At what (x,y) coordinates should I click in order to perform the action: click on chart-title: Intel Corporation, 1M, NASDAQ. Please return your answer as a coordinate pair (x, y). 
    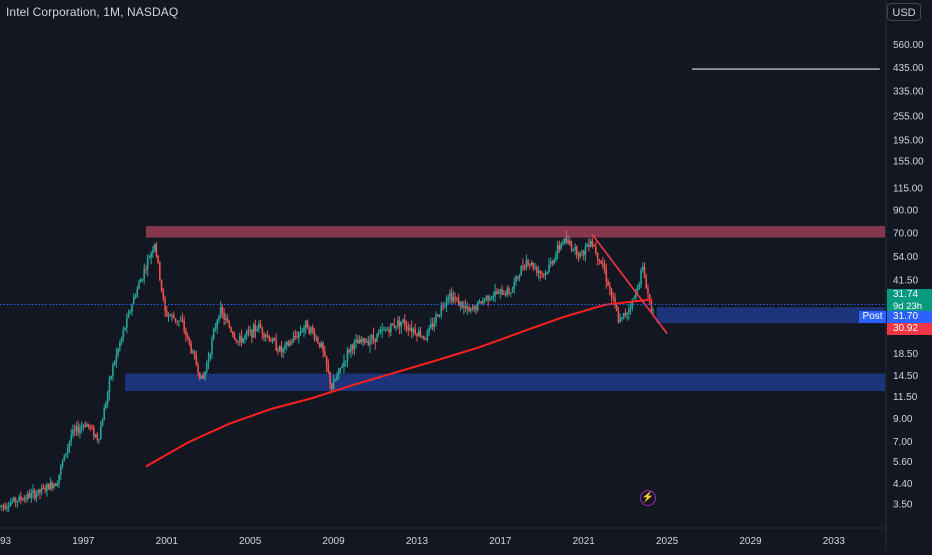
    Looking at the image, I should click on (92, 12).